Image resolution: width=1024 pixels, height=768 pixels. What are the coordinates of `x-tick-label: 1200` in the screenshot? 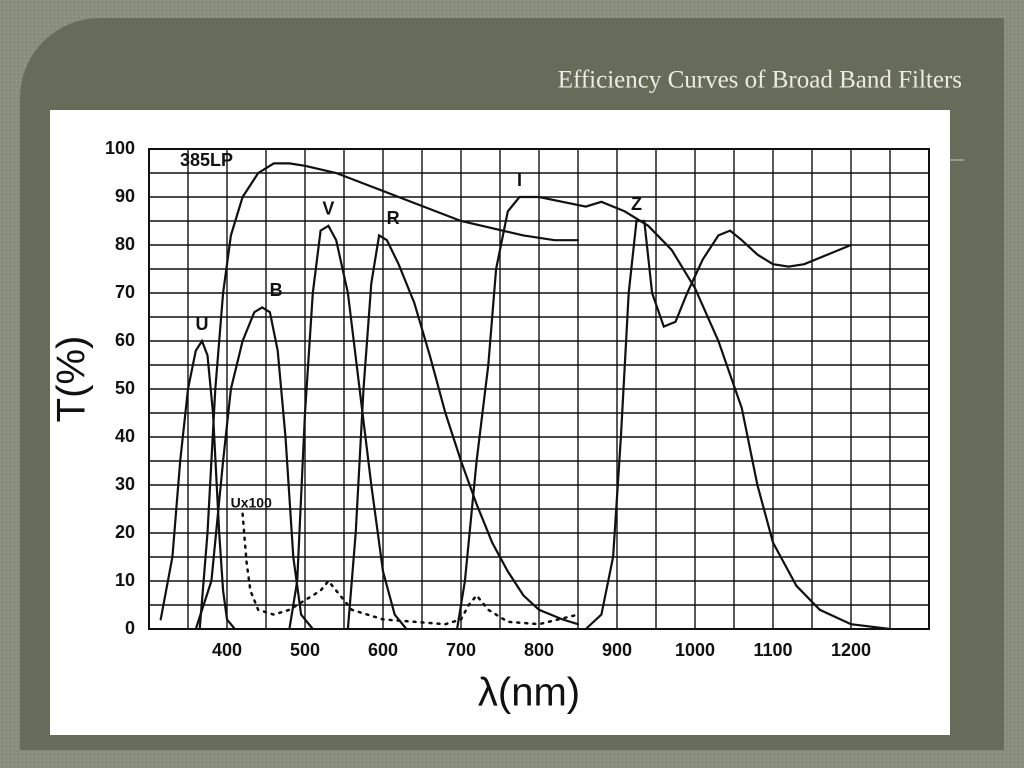 It's located at (851, 650).